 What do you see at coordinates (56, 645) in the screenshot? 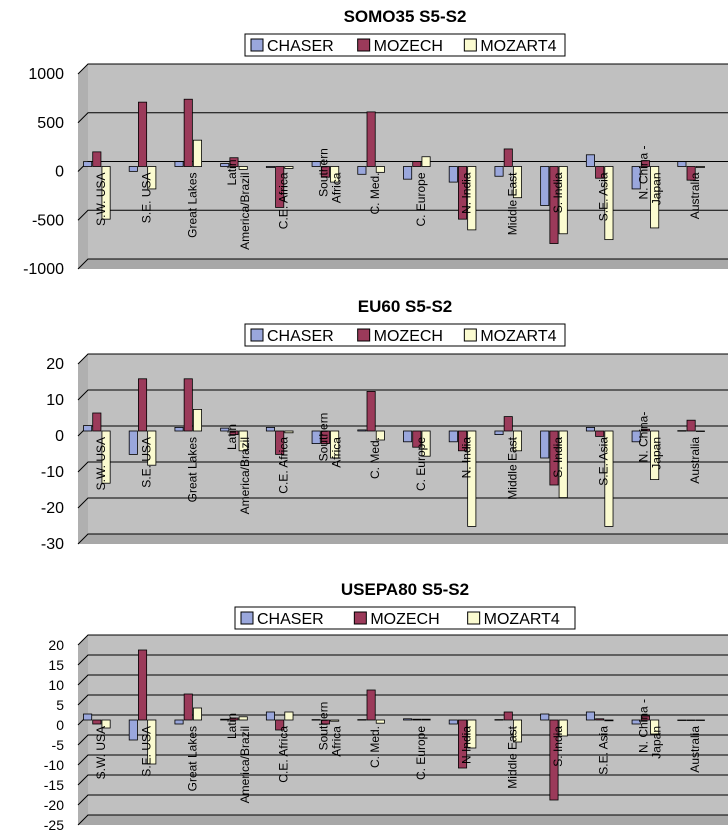
I see `y-tick-label: 20` at bounding box center [56, 645].